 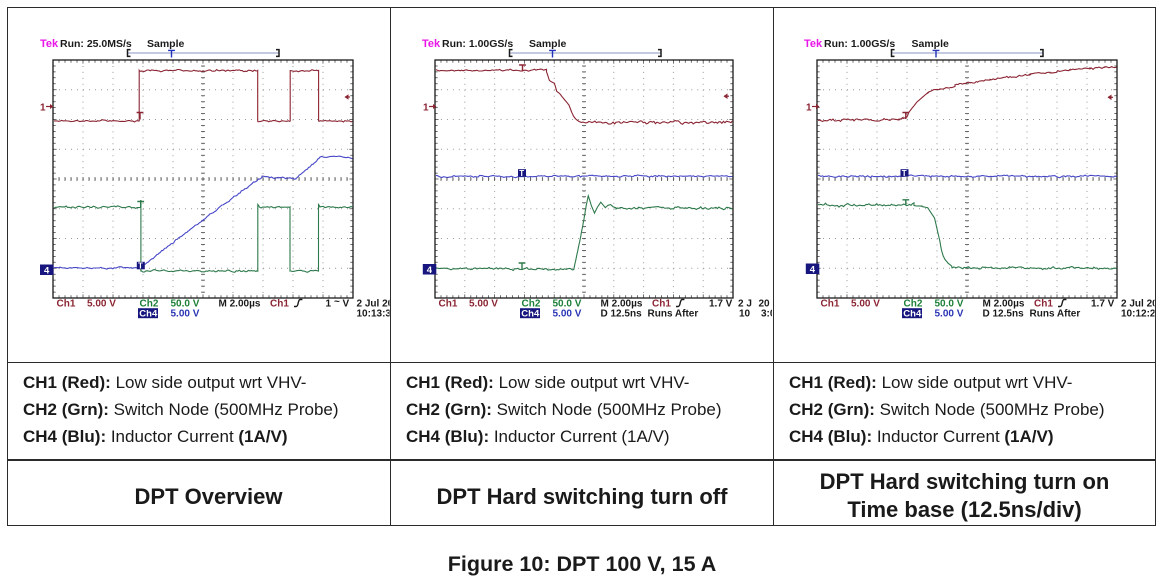 I want to click on svg-text: 10, so click(x=745, y=314).